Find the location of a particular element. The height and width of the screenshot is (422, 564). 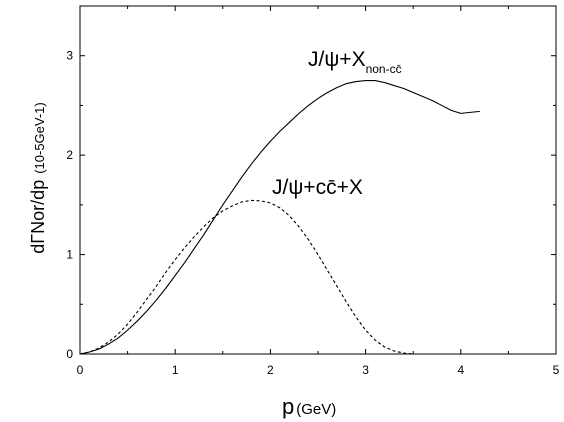

y-tick-label: 2 is located at coordinates (69, 155).